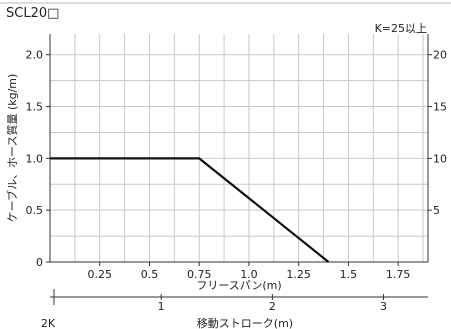 This screenshot has width=451, height=329. I want to click on x-axis-label: フリースパン(m), so click(238, 285).